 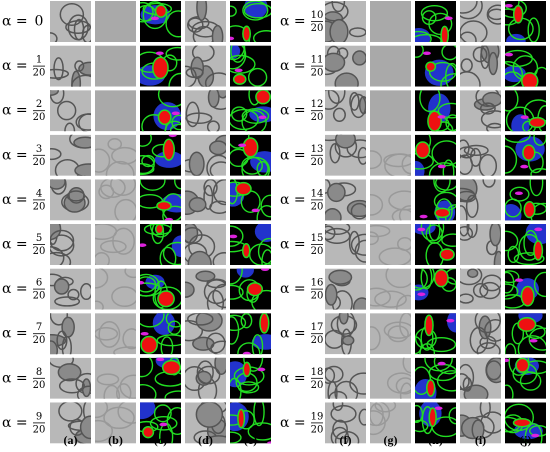 What do you see at coordinates (39, 60) in the screenshot?
I see `alpha-numerator: 1` at bounding box center [39, 60].